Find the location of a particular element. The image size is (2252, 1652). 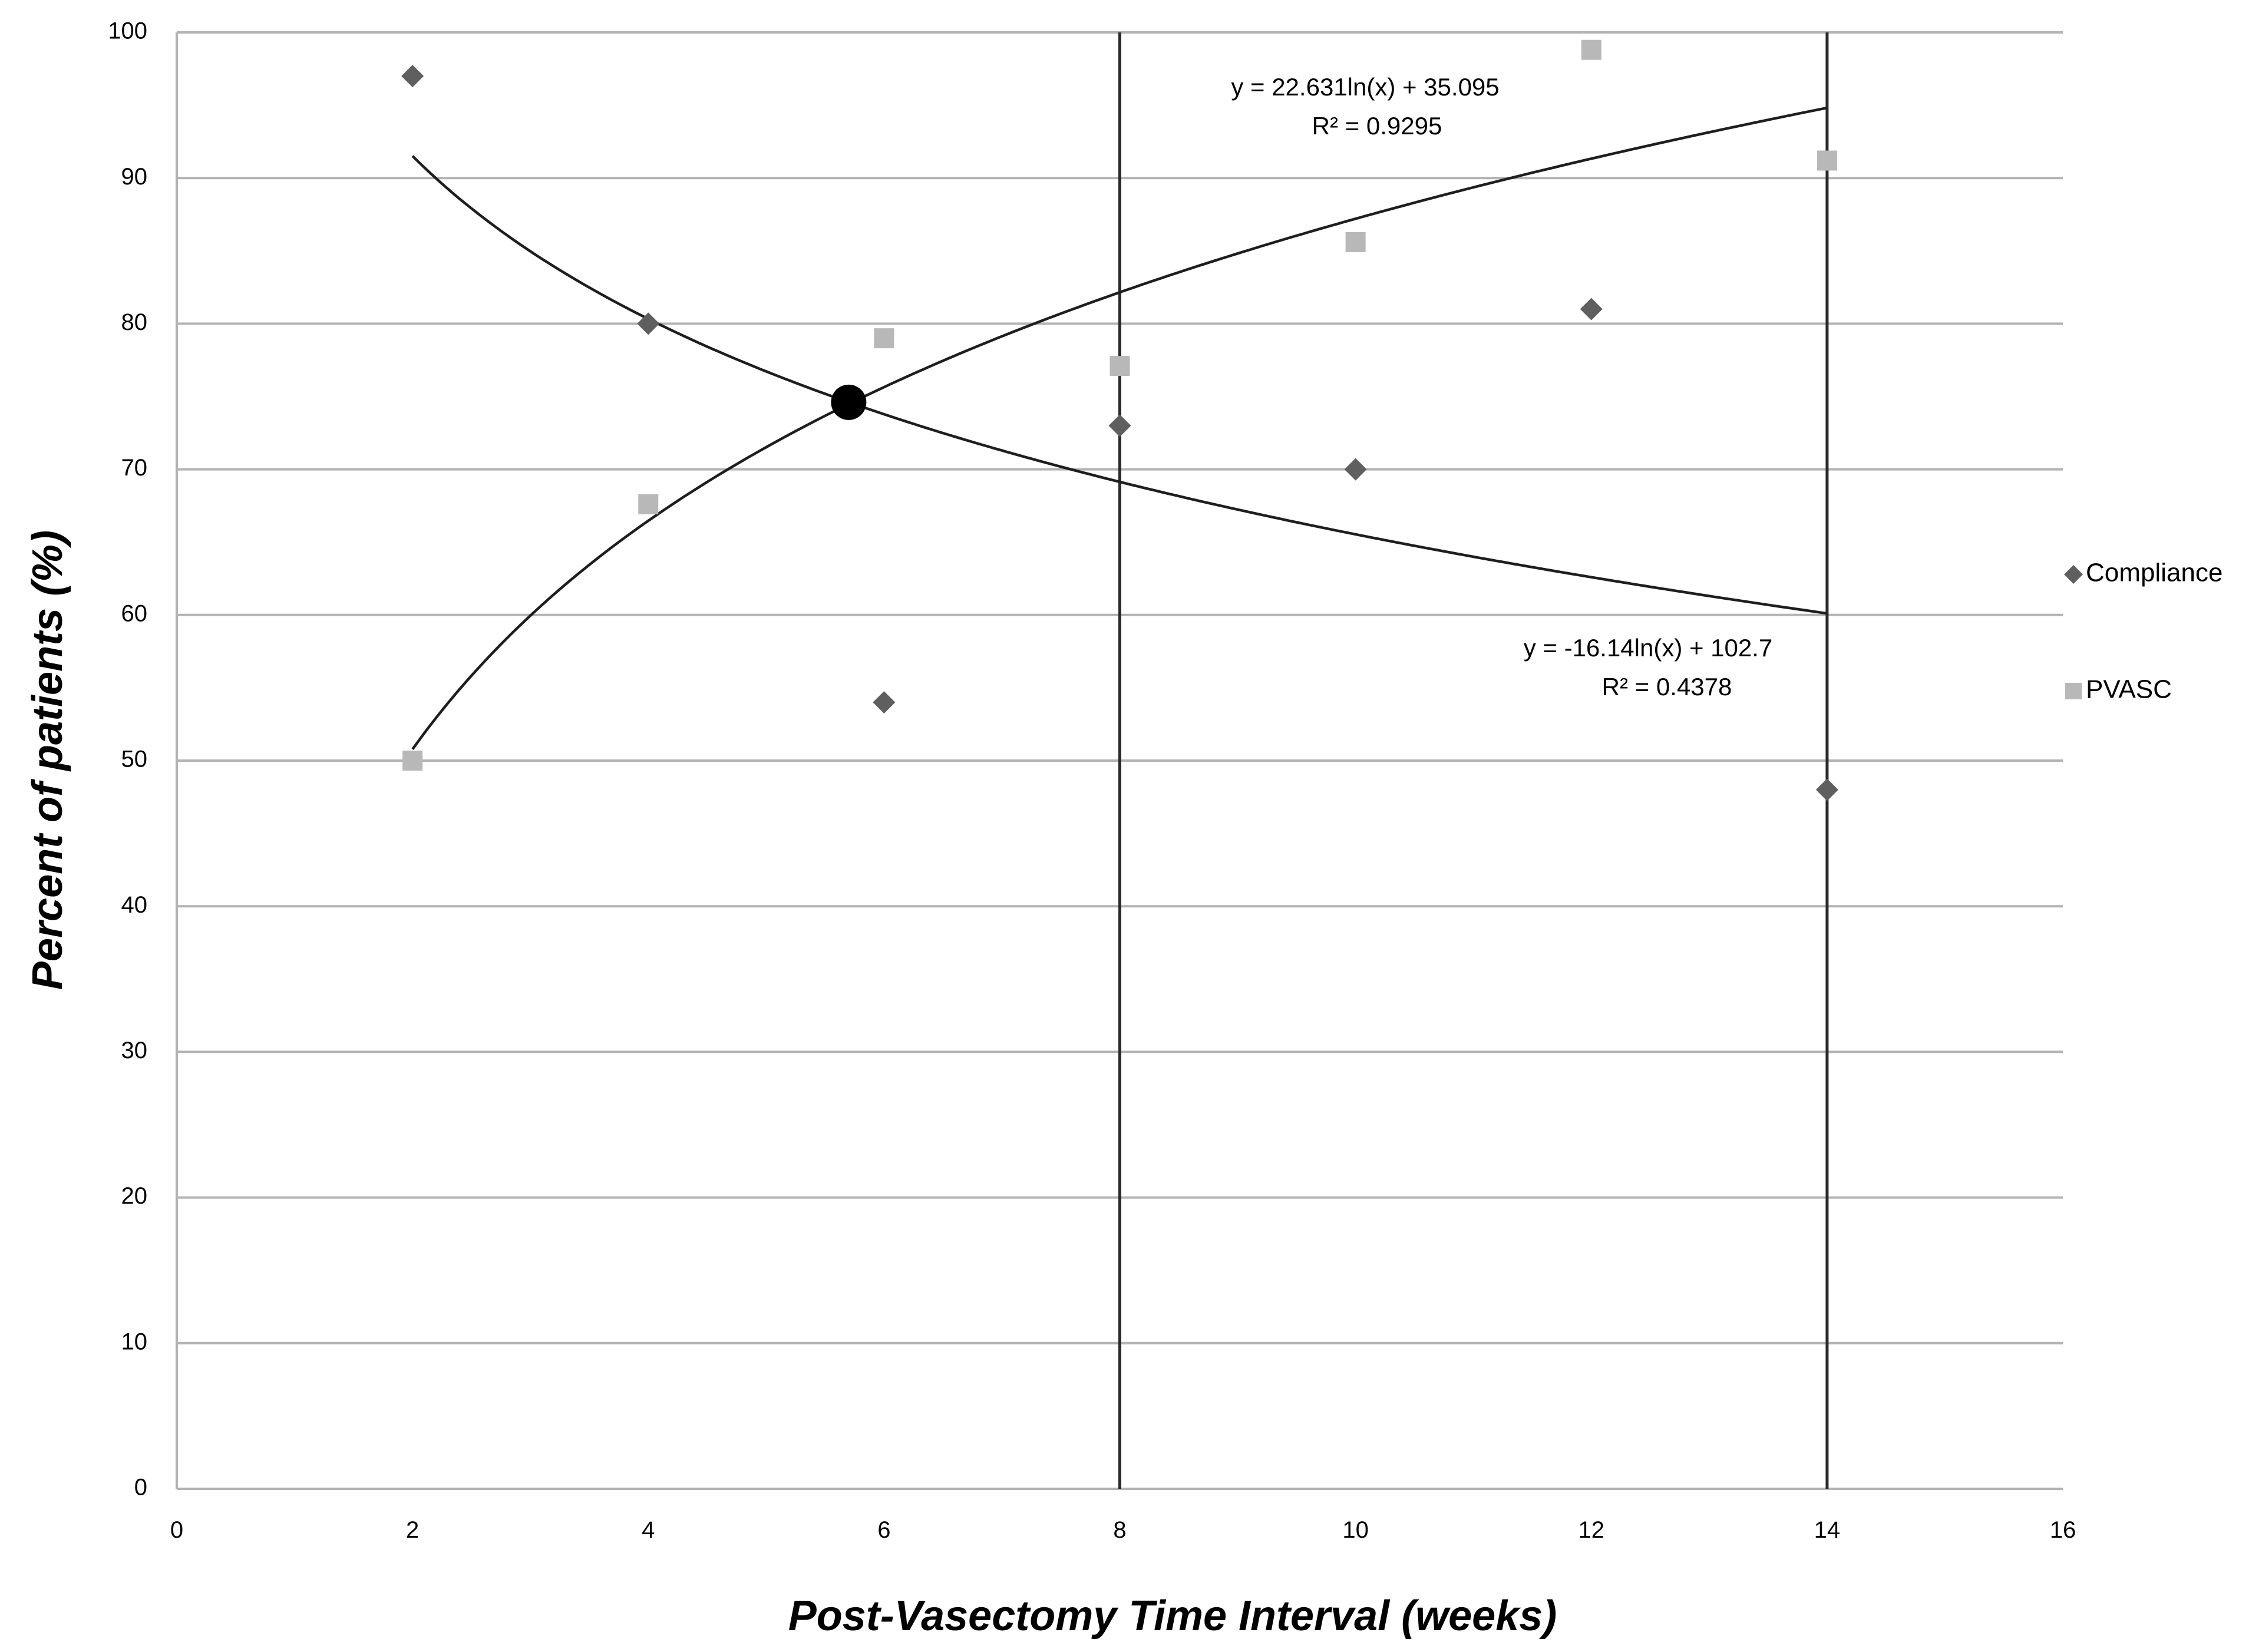

x-tick-labels: 0 2 4 6 8 10 12 14 16 is located at coordinates (1123, 1530).